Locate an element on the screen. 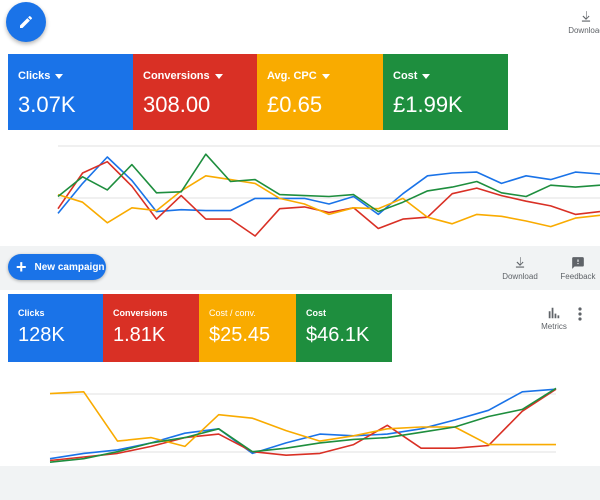  metric-card-value: £0.65 is located at coordinates (295, 104).